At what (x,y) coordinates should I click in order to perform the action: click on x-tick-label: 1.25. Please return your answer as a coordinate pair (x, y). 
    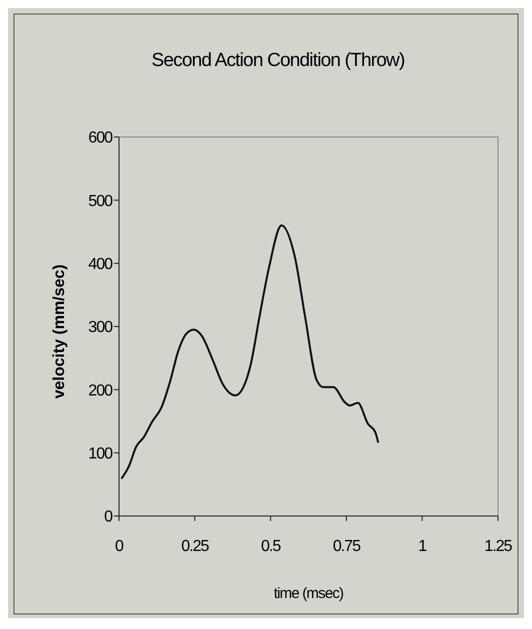
    Looking at the image, I should click on (498, 546).